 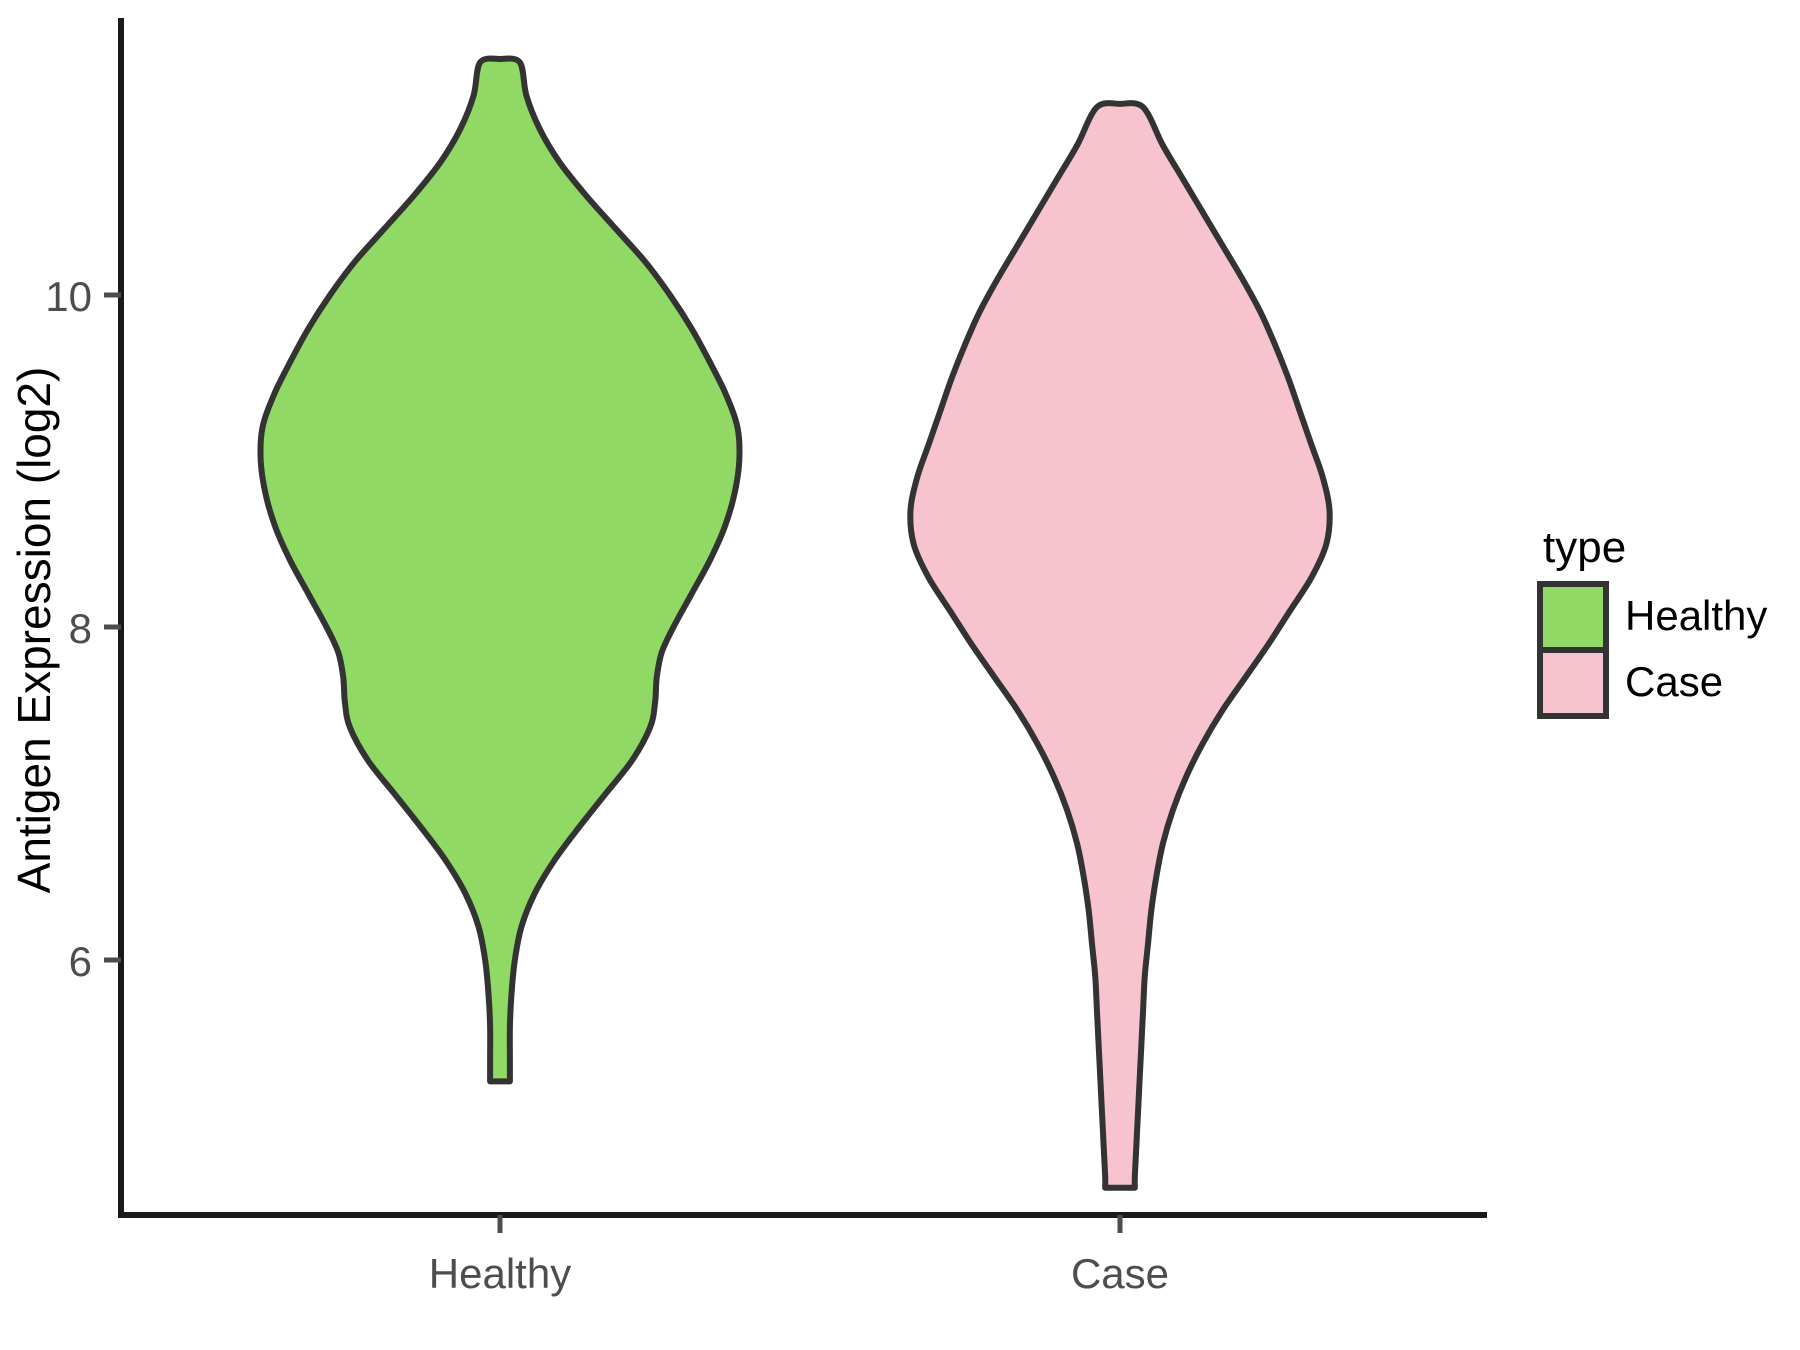 What do you see at coordinates (810, 1224) in the screenshot?
I see `x-axis-ticks` at bounding box center [810, 1224].